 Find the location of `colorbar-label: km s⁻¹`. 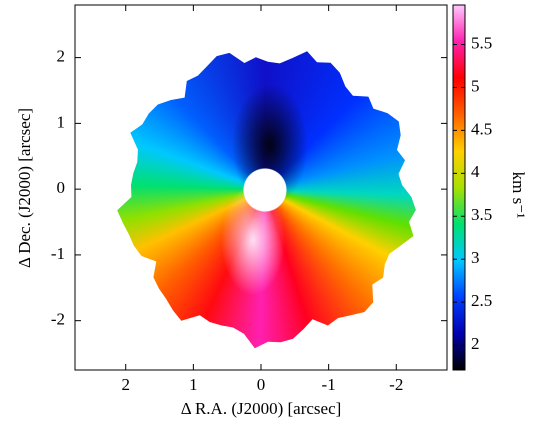

colorbar-label: km s⁻¹ is located at coordinates (518, 195).